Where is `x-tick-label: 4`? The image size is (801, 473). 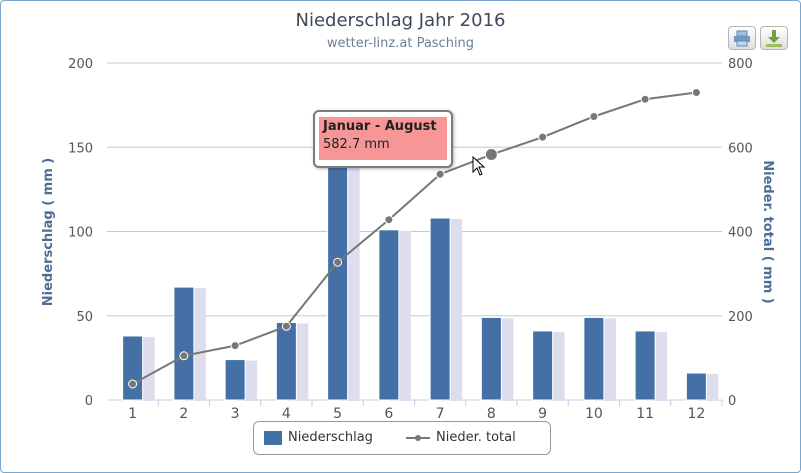
x-tick-label: 4 is located at coordinates (286, 414).